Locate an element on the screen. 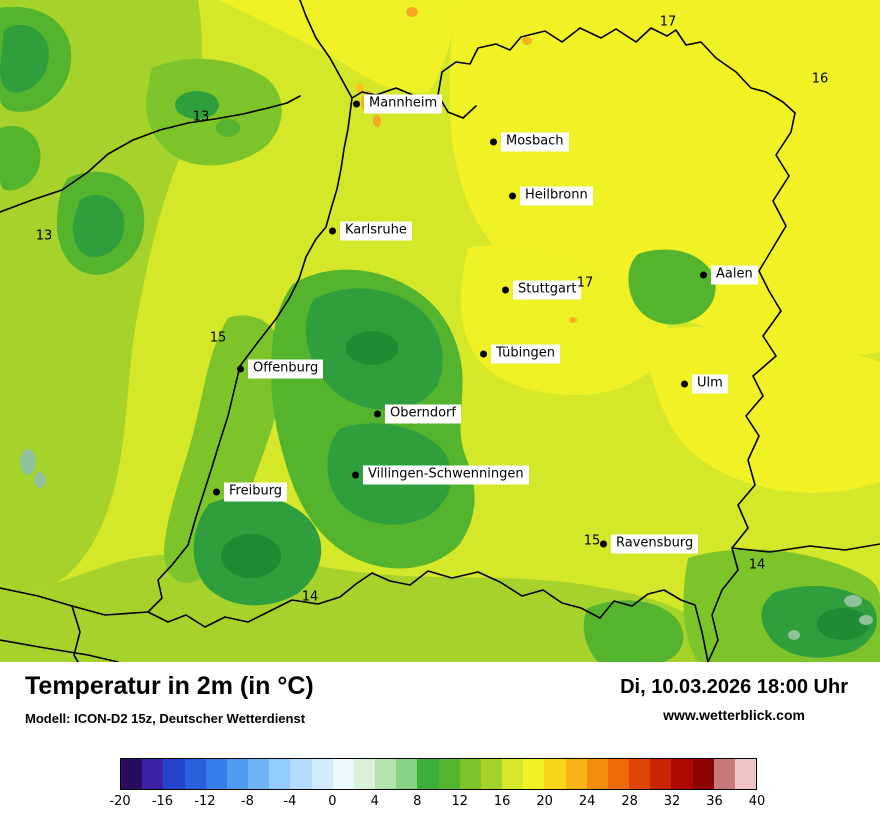  city-label: Tübingen is located at coordinates (525, 354).